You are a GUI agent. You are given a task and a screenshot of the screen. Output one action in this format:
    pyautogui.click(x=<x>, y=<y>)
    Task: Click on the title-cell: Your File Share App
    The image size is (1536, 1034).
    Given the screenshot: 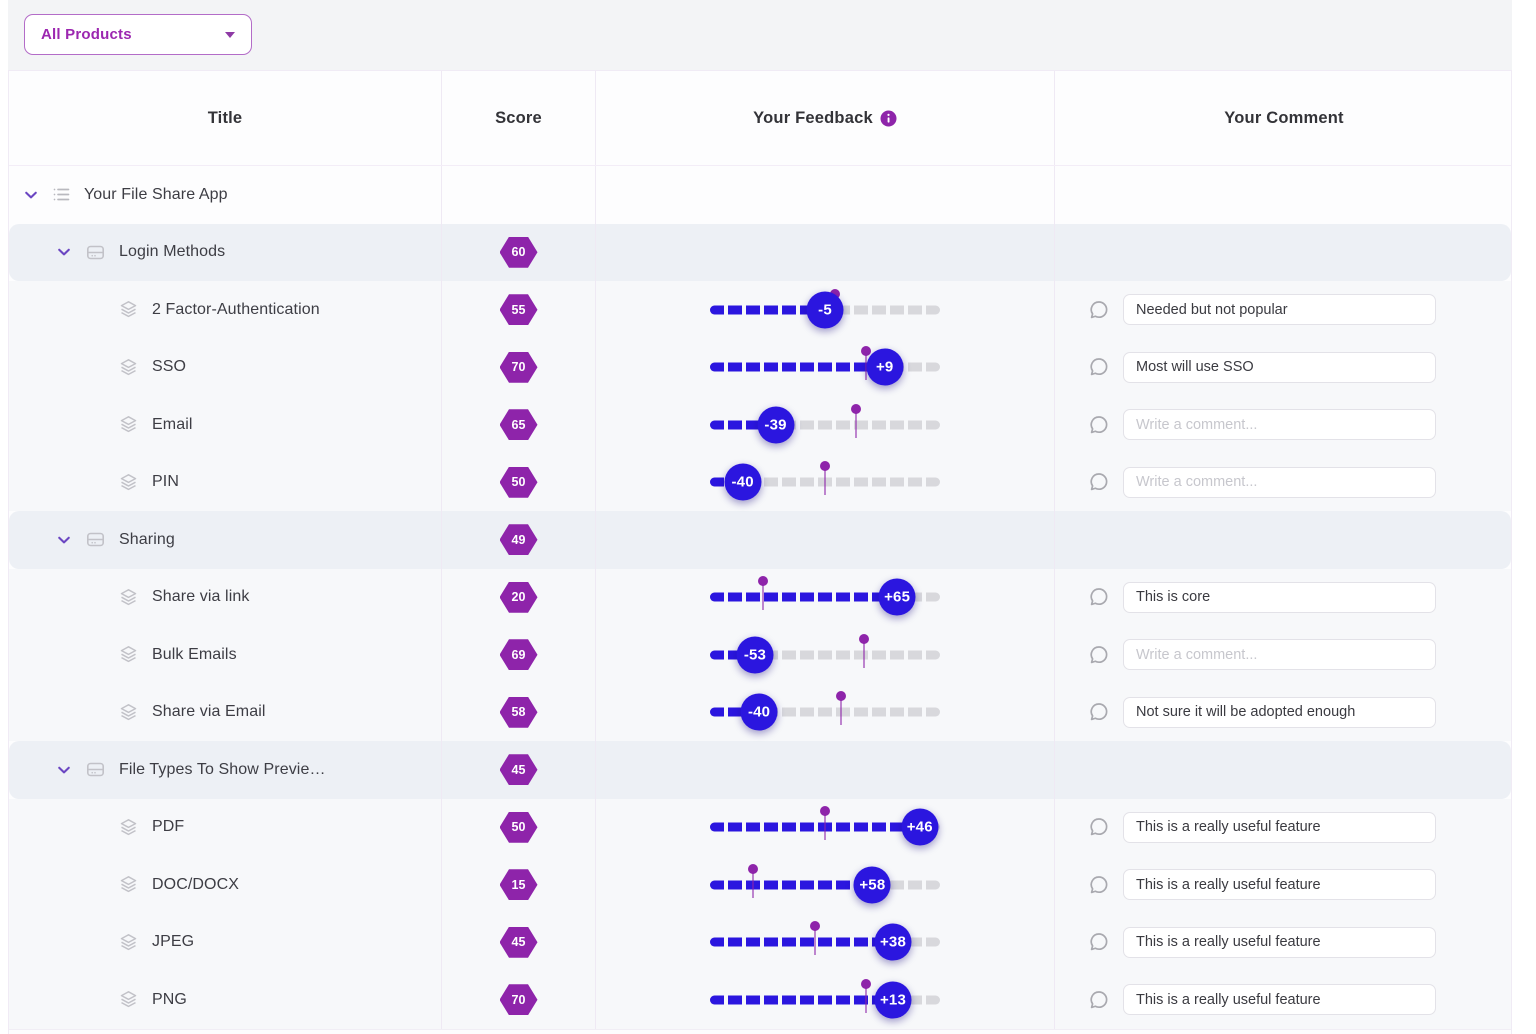 What is the action you would take?
    pyautogui.click(x=225, y=195)
    